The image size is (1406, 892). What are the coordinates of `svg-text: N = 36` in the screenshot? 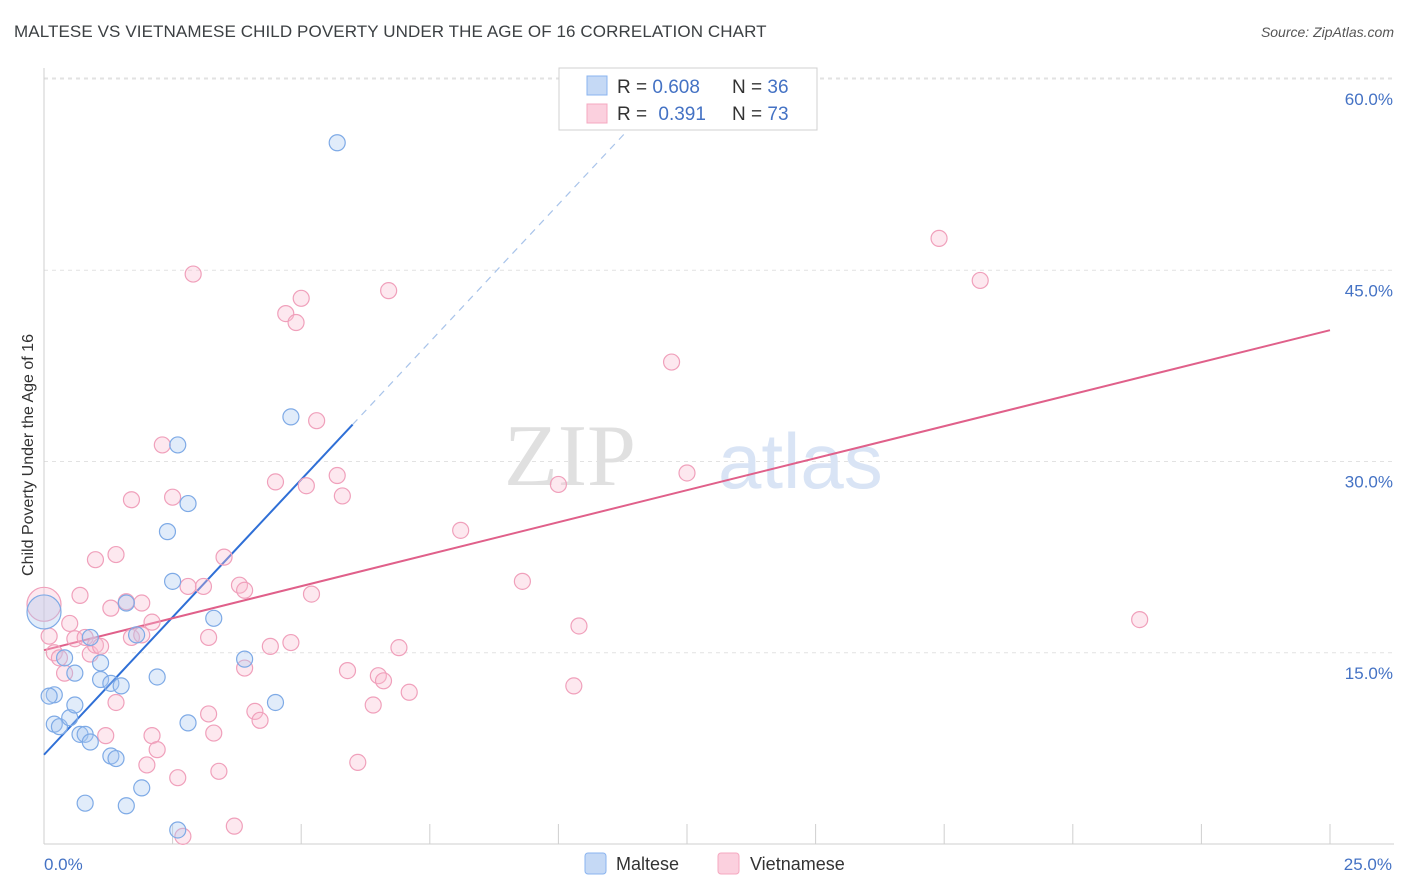 It's located at (760, 87).